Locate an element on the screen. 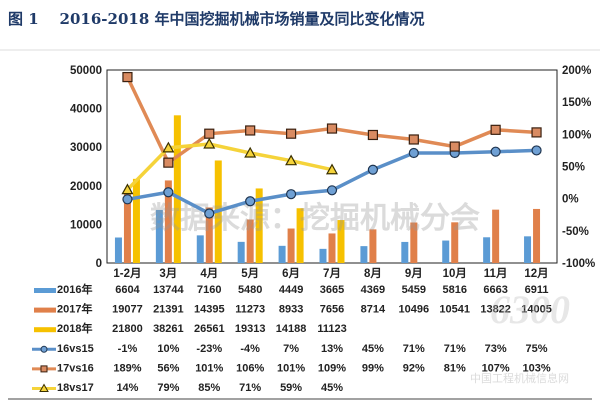 The height and width of the screenshot is (409, 600). table-cell: 8714 is located at coordinates (373, 310).